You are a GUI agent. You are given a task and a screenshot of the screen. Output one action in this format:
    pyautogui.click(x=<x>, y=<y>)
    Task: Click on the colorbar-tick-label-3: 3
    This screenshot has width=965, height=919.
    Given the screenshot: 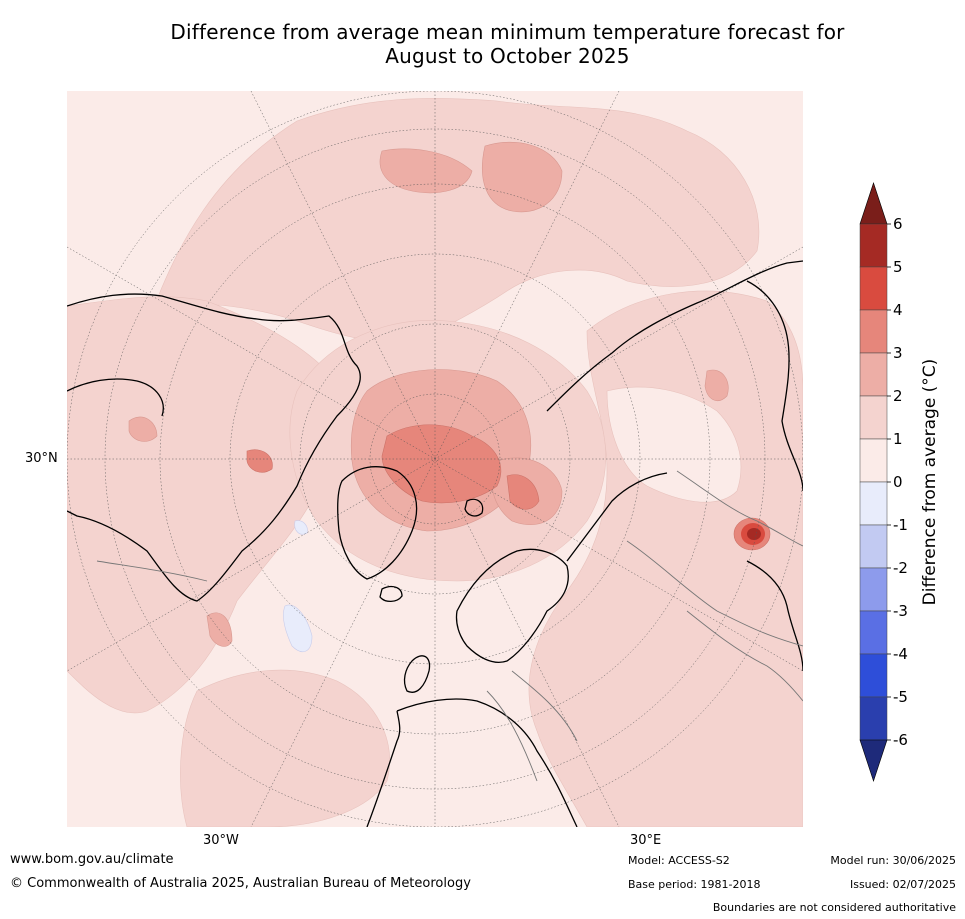 What is the action you would take?
    pyautogui.click(x=898, y=353)
    